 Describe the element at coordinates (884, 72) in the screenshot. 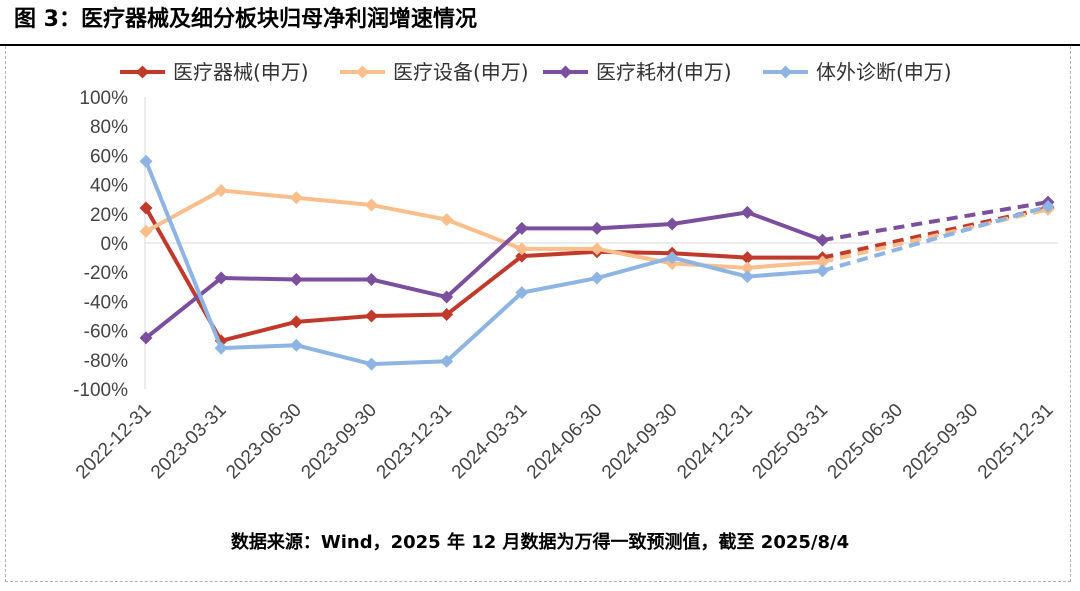

I see `legend-label: 体外诊断(申万)` at that location.